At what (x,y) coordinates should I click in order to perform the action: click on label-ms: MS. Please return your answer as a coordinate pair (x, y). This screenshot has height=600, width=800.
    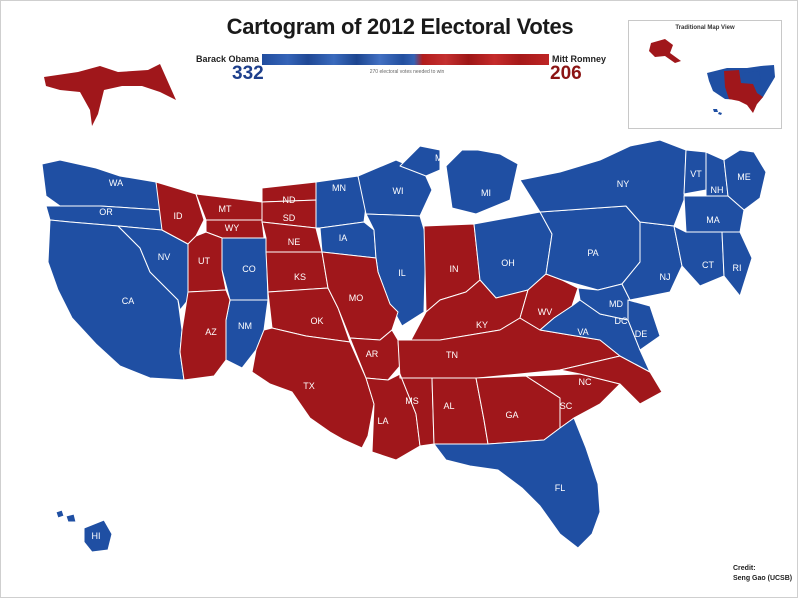
    Looking at the image, I should click on (412, 401).